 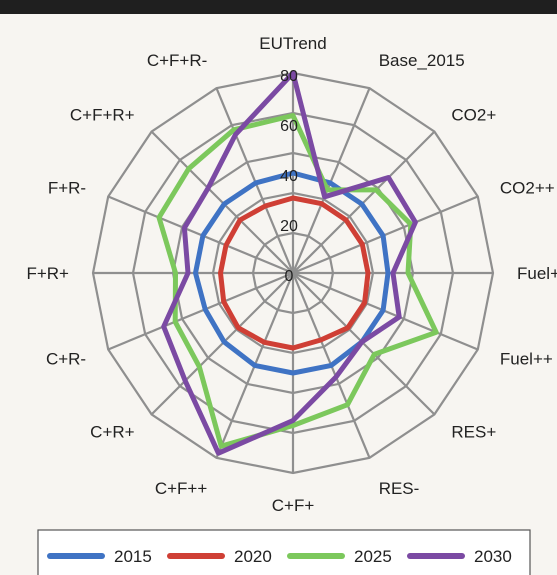 What do you see at coordinates (493, 556) in the screenshot?
I see `legend-label-2030: 2030` at bounding box center [493, 556].